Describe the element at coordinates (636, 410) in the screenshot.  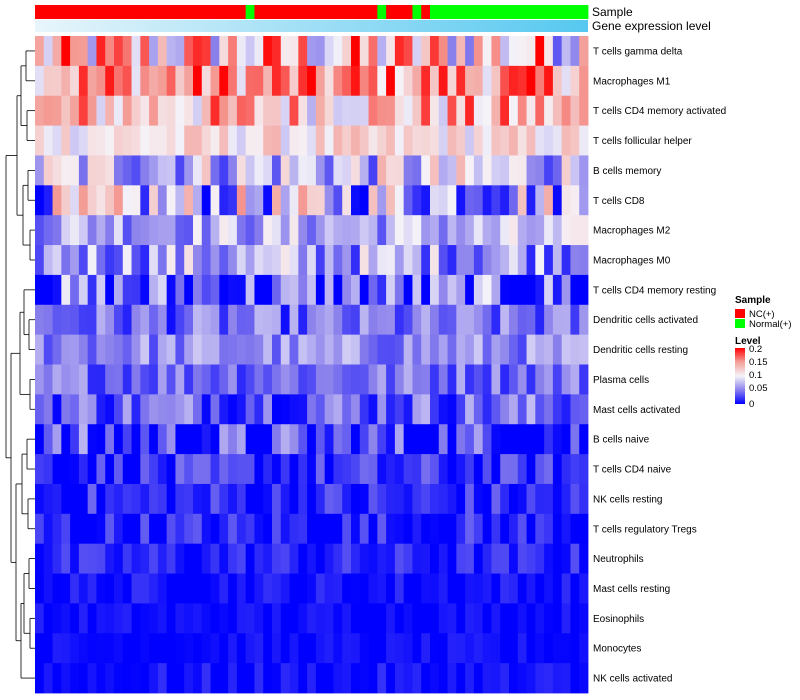
I see `row-label: Mast cells activated` at that location.